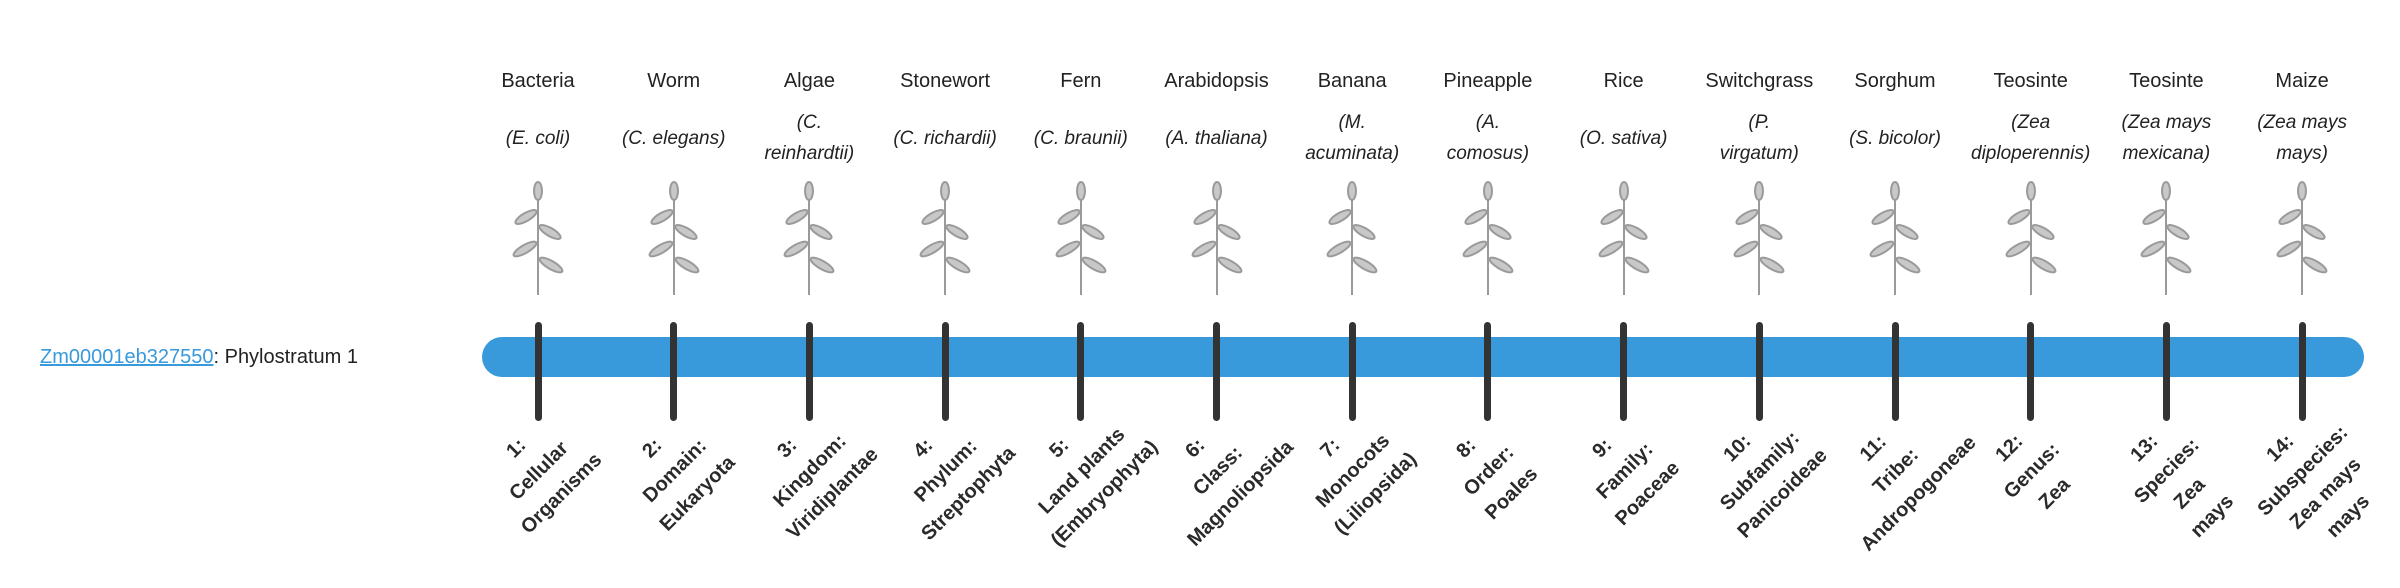  What do you see at coordinates (1423, 357) in the screenshot?
I see `phylostrata-bar` at bounding box center [1423, 357].